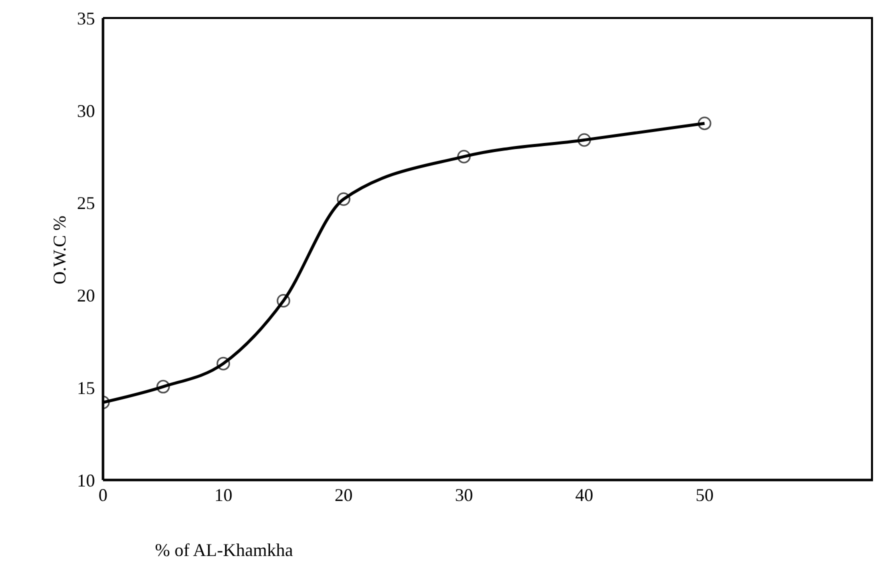 The height and width of the screenshot is (570, 875). What do you see at coordinates (343, 494) in the screenshot?
I see `x-tick-label: 20` at bounding box center [343, 494].